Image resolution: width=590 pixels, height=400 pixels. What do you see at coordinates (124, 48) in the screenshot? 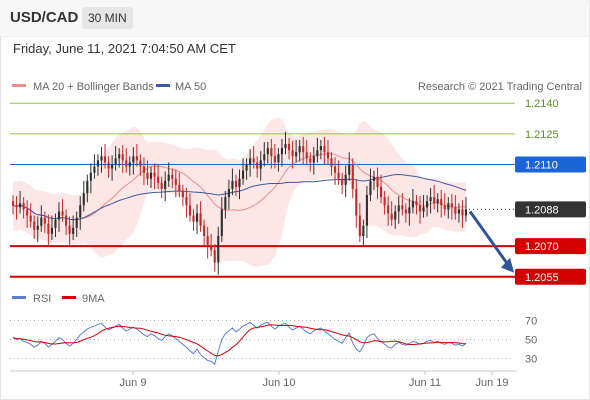
I see `timestamp: Friday, June 11, 2021 7:04:50 AM CET` at bounding box center [124, 48].